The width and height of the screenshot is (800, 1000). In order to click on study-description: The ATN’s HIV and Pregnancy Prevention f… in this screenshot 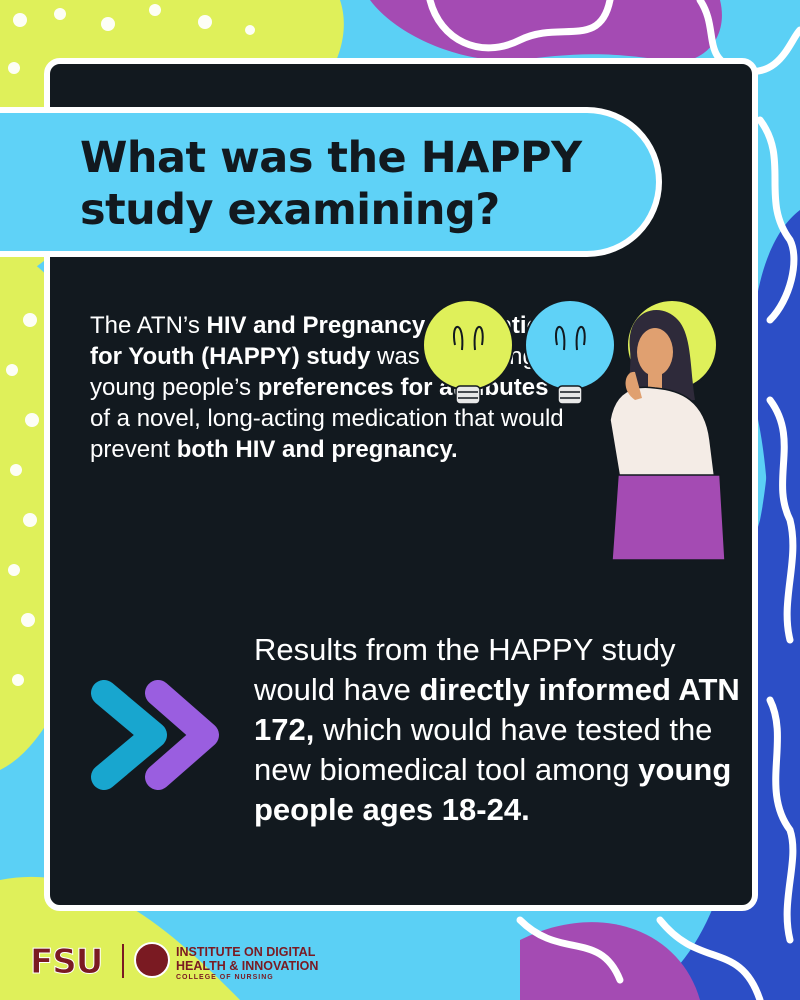, I will do `click(330, 387)`.